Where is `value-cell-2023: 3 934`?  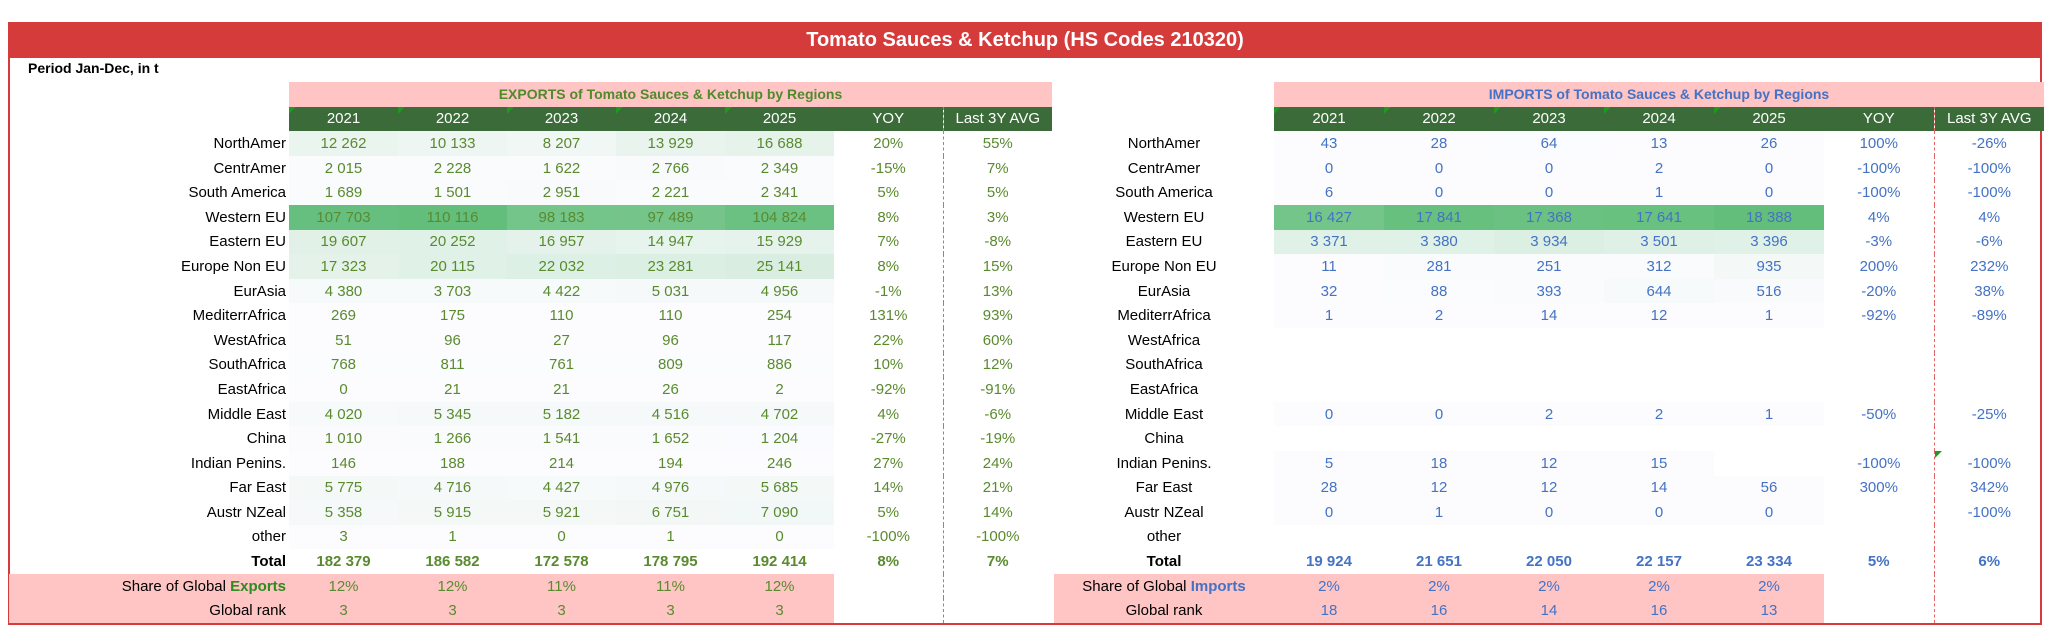
value-cell-2023: 3 934 is located at coordinates (1549, 242).